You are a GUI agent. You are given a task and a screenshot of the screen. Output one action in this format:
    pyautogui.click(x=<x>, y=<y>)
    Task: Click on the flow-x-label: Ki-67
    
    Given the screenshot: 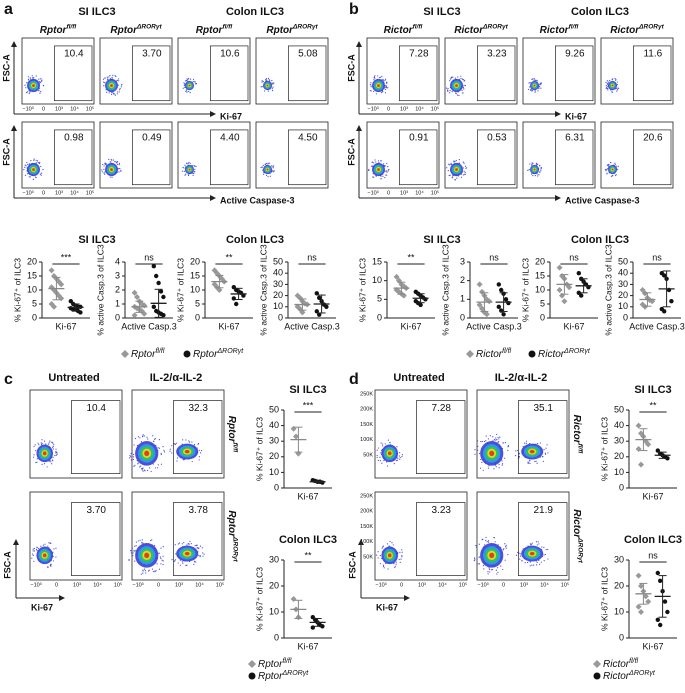 What is the action you would take?
    pyautogui.click(x=576, y=116)
    